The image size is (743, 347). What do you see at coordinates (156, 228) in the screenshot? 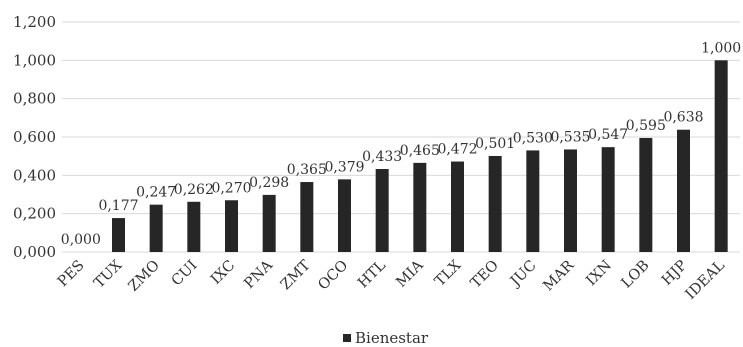
I see `bar-zmo` at bounding box center [156, 228].